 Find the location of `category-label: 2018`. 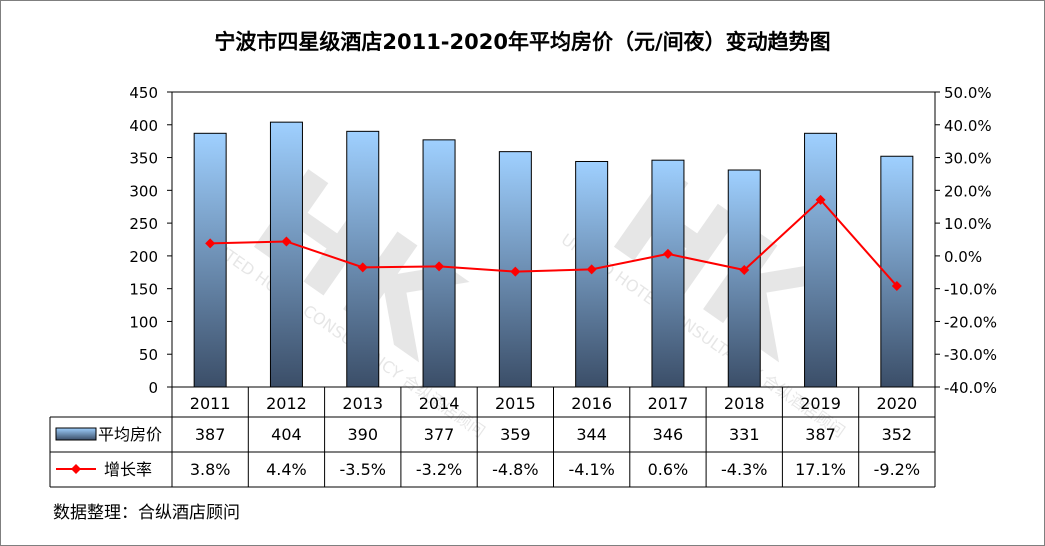

category-label: 2018 is located at coordinates (744, 403).